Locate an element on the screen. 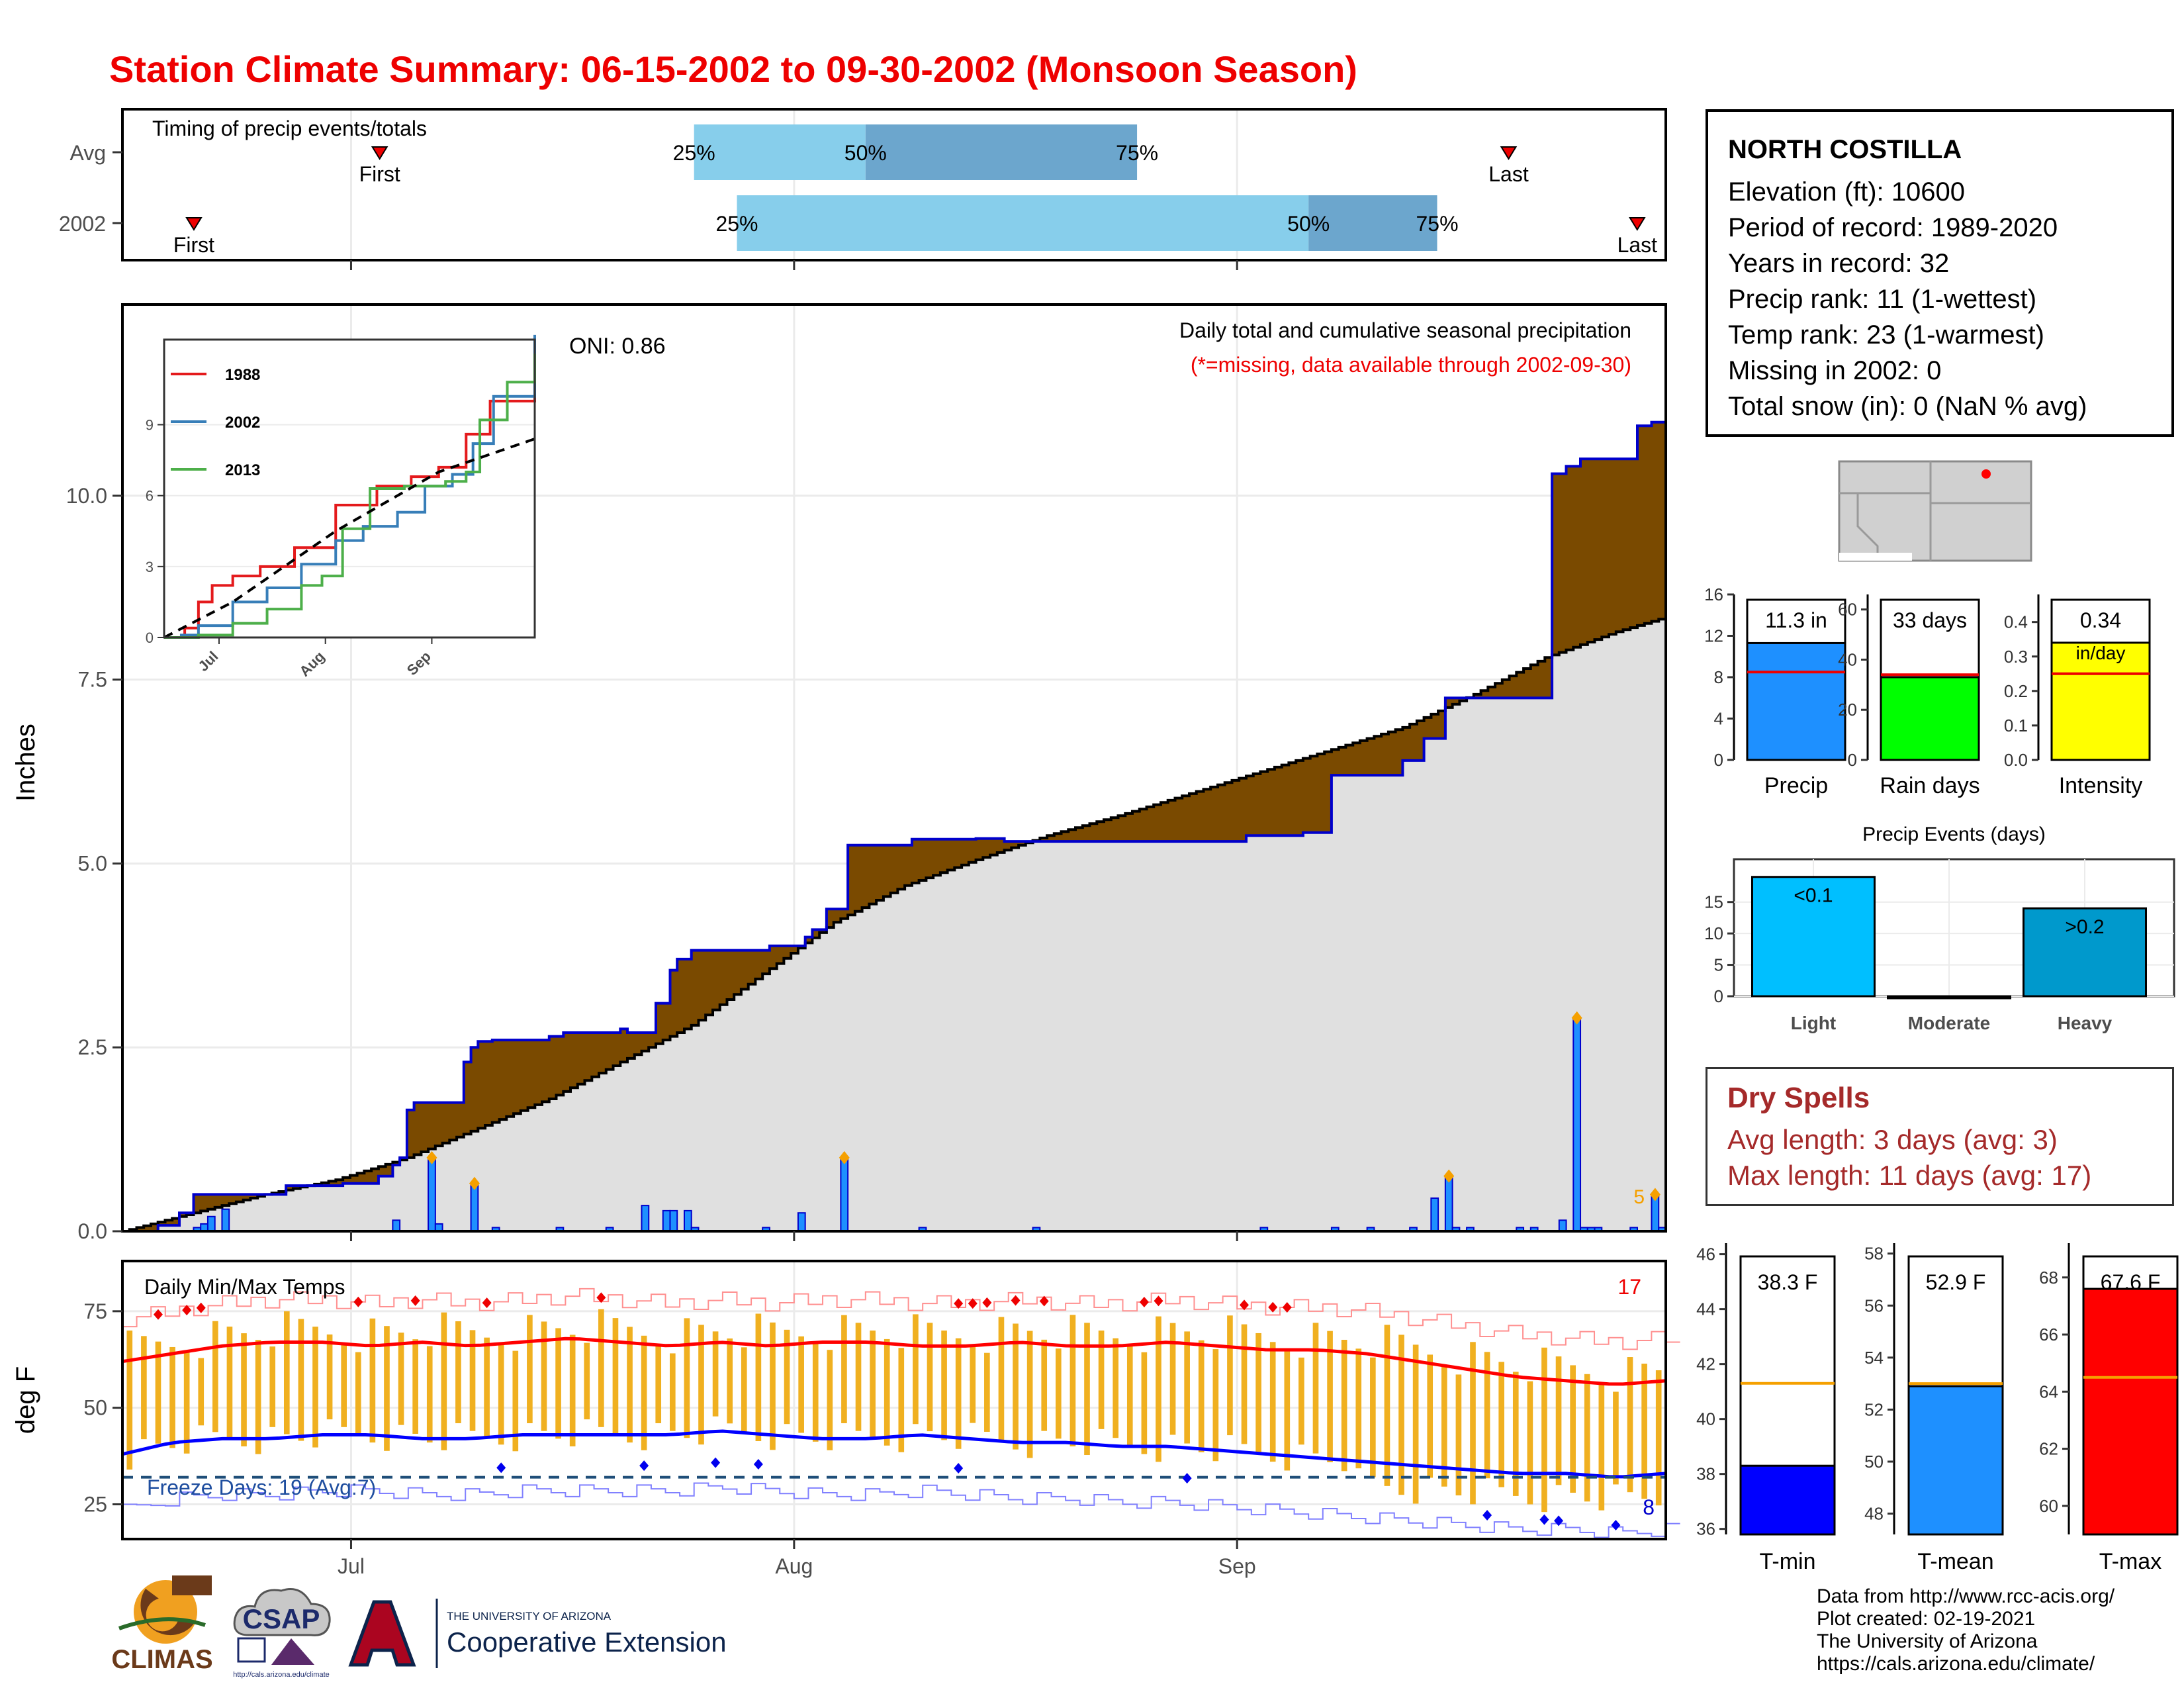 The width and height of the screenshot is (2184, 1688). tbar is located at coordinates (1787, 1500).